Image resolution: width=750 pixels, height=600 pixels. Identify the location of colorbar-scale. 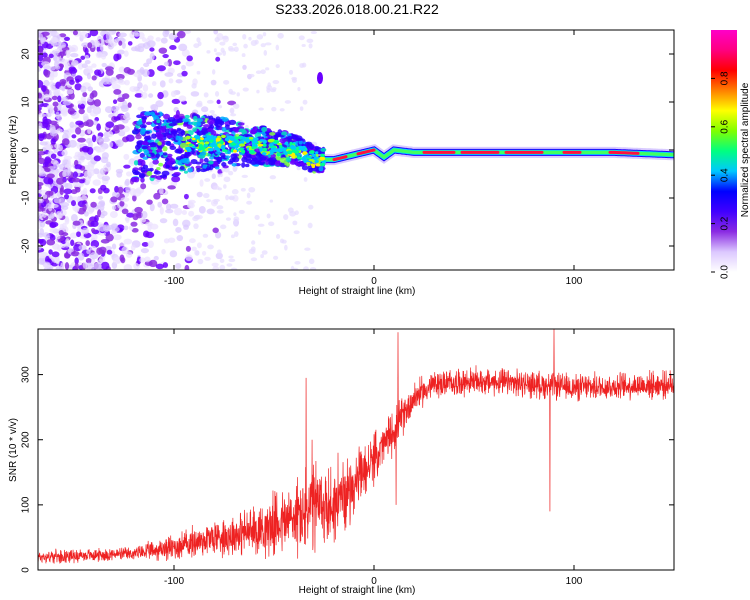
(724, 151).